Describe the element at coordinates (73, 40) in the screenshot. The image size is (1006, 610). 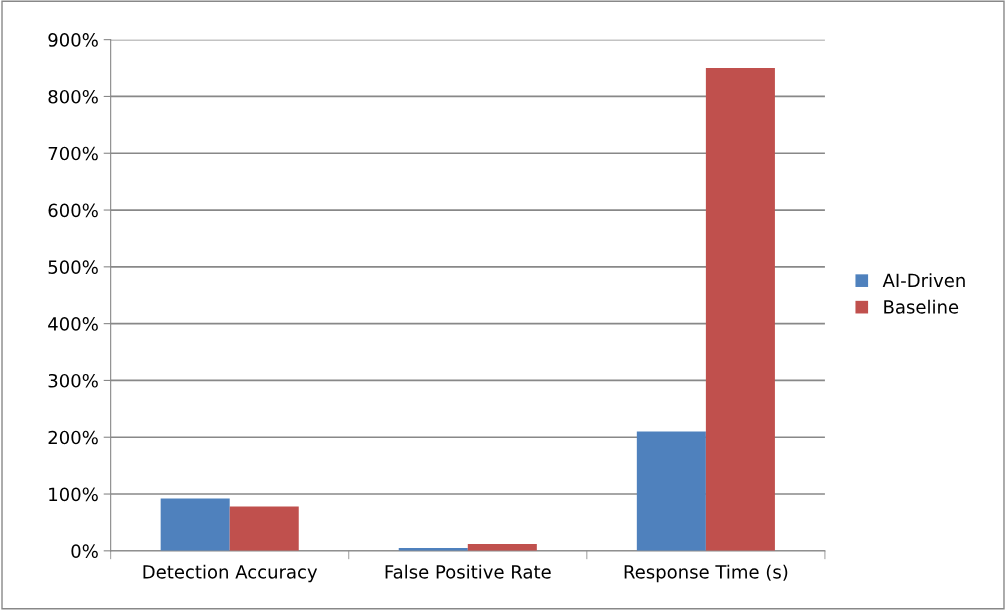
I see `y-tick-label: 900%` at that location.